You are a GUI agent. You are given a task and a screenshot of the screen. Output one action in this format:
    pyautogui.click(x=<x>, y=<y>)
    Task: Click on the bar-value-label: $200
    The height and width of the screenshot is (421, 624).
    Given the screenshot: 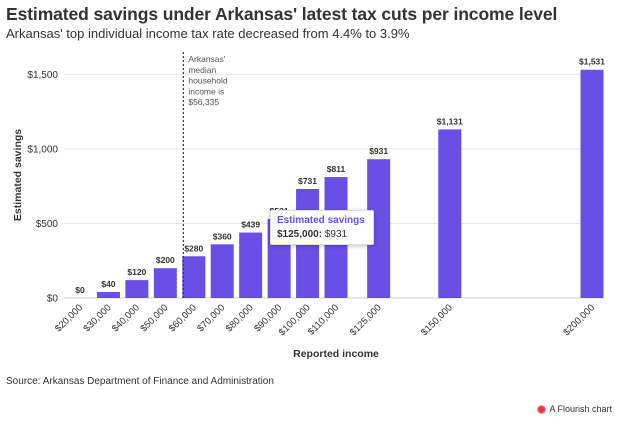 What is the action you would take?
    pyautogui.click(x=165, y=260)
    